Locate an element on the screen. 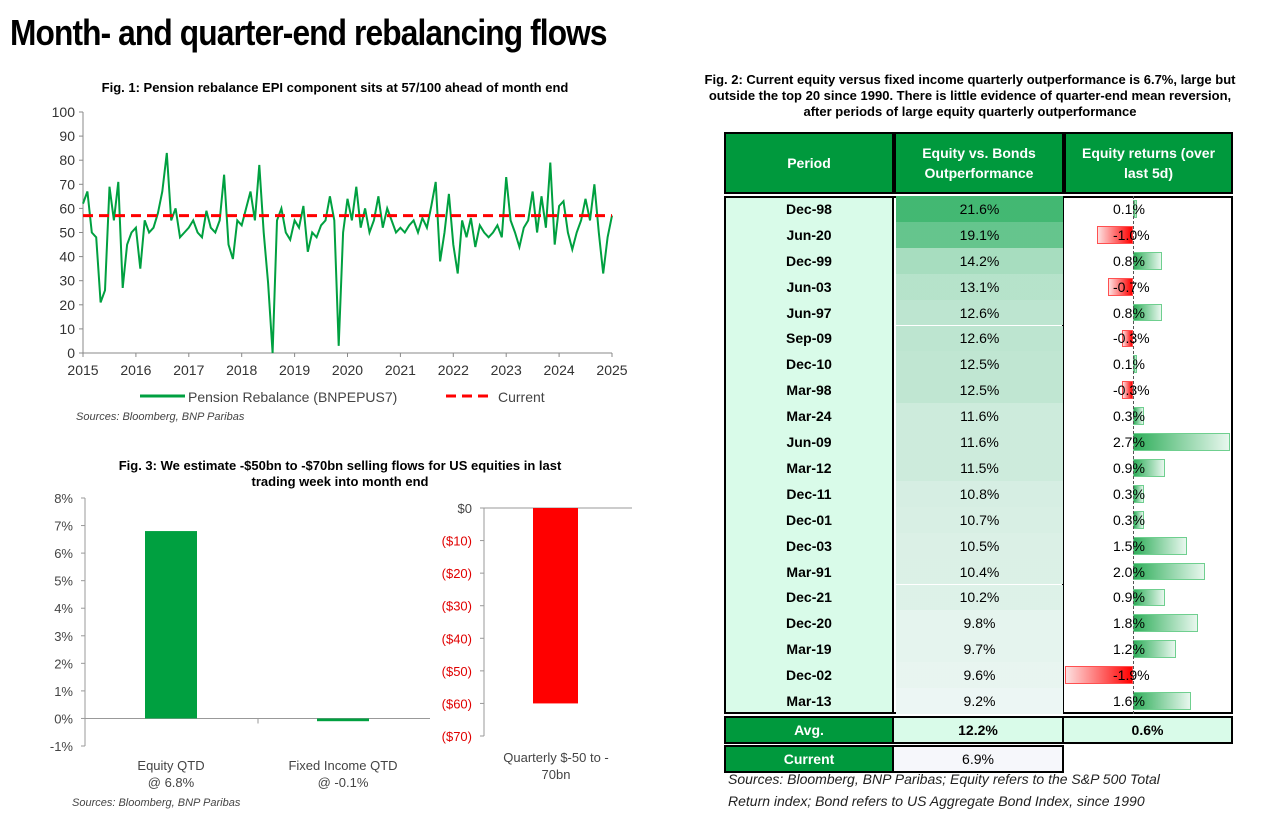 The image size is (1280, 813). x-tick-label: 2023 is located at coordinates (506, 370).